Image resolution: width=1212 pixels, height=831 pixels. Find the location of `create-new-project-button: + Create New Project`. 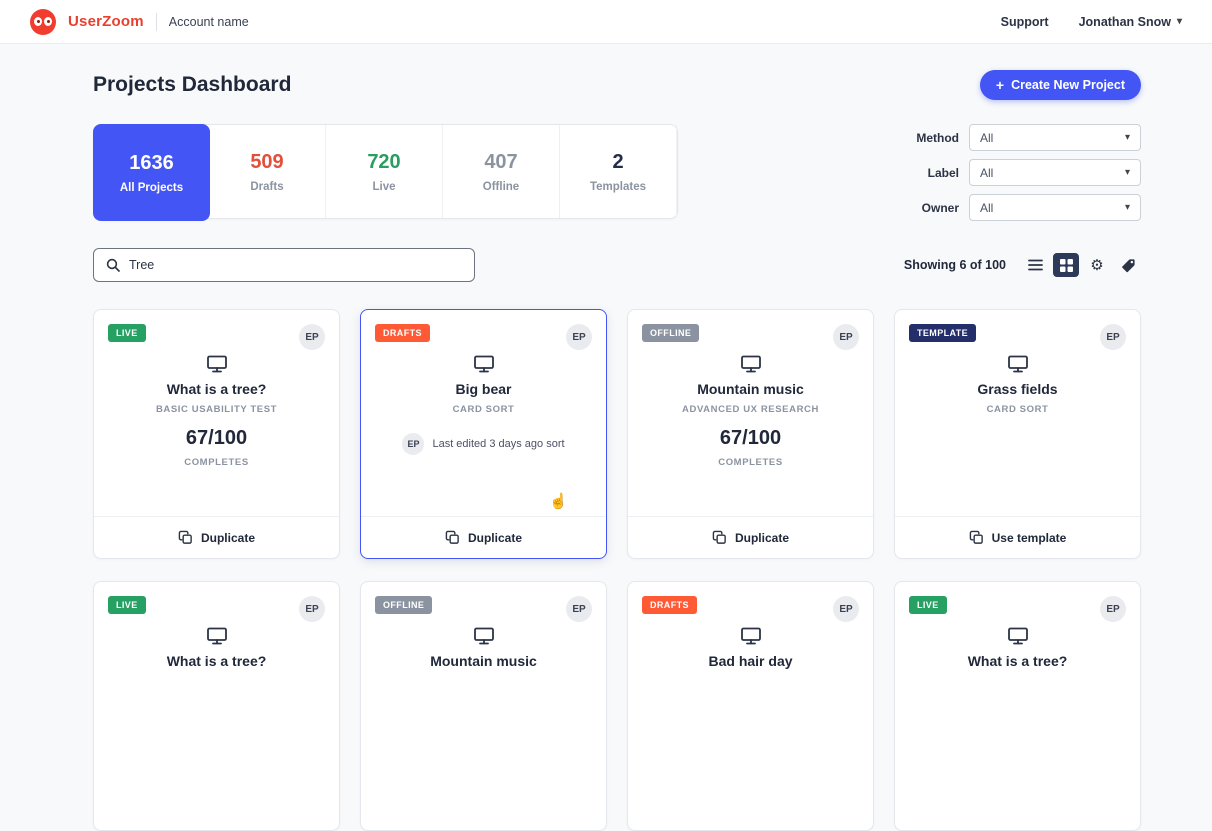

create-new-project-button: + Create New Project is located at coordinates (1060, 85).